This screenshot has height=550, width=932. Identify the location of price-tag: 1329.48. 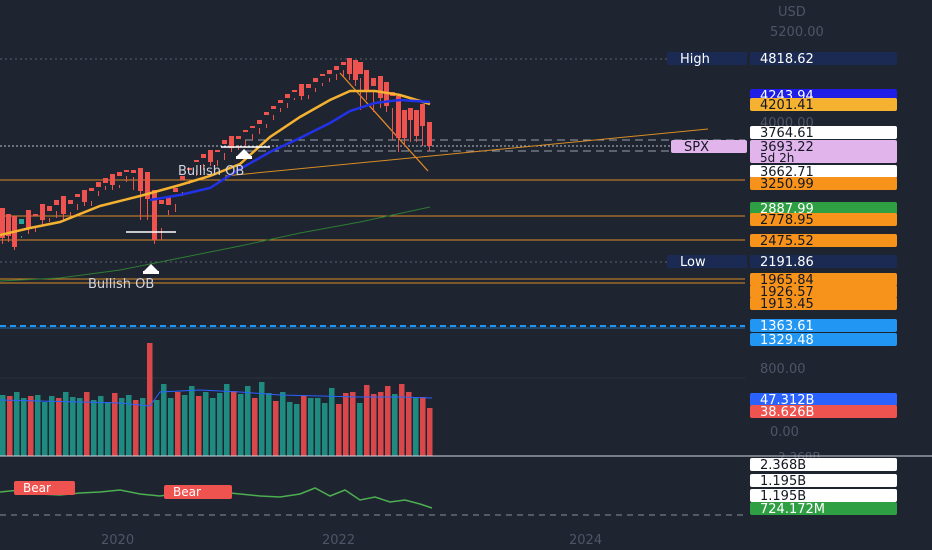
(823, 340).